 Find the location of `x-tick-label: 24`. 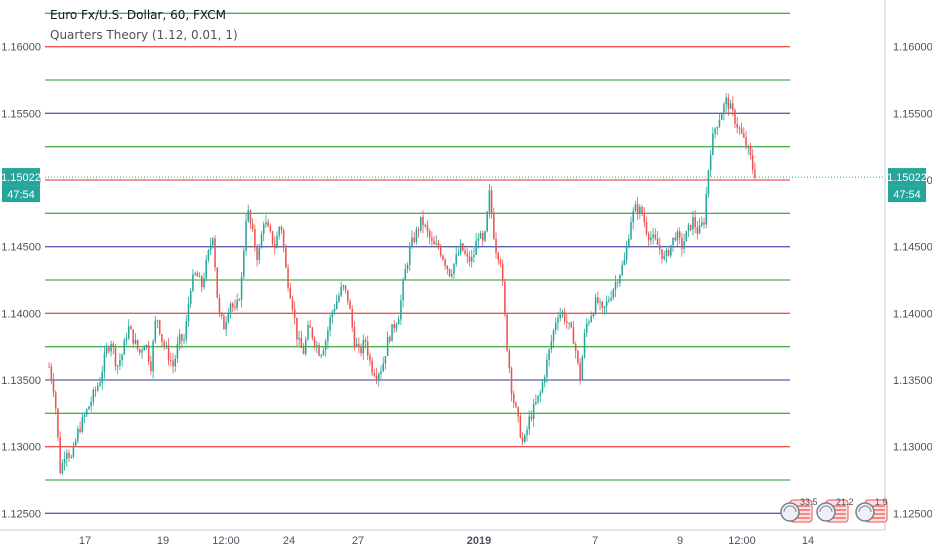

x-tick-label: 24 is located at coordinates (289, 541).